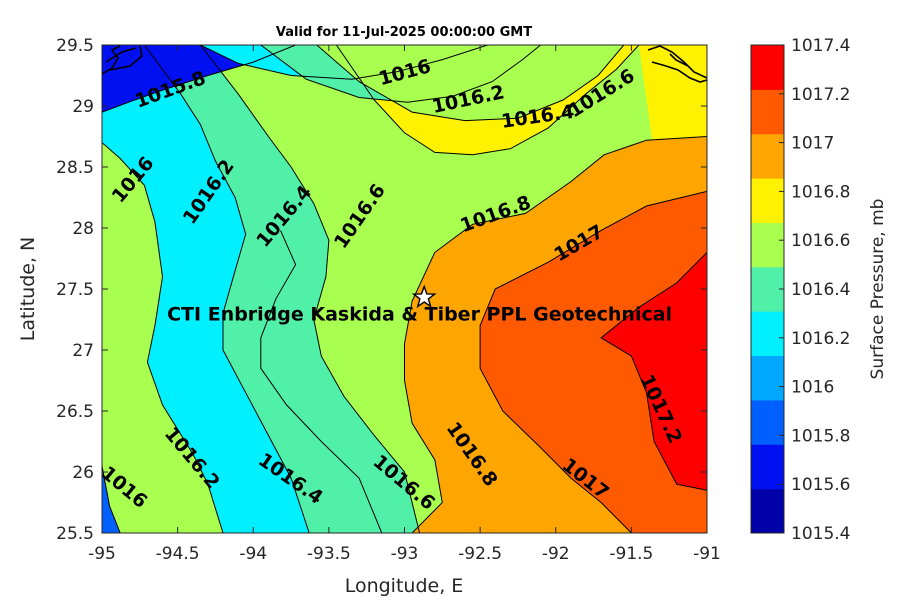 The height and width of the screenshot is (600, 900). I want to click on colorbar-tick-label: 1015.4, so click(820, 534).